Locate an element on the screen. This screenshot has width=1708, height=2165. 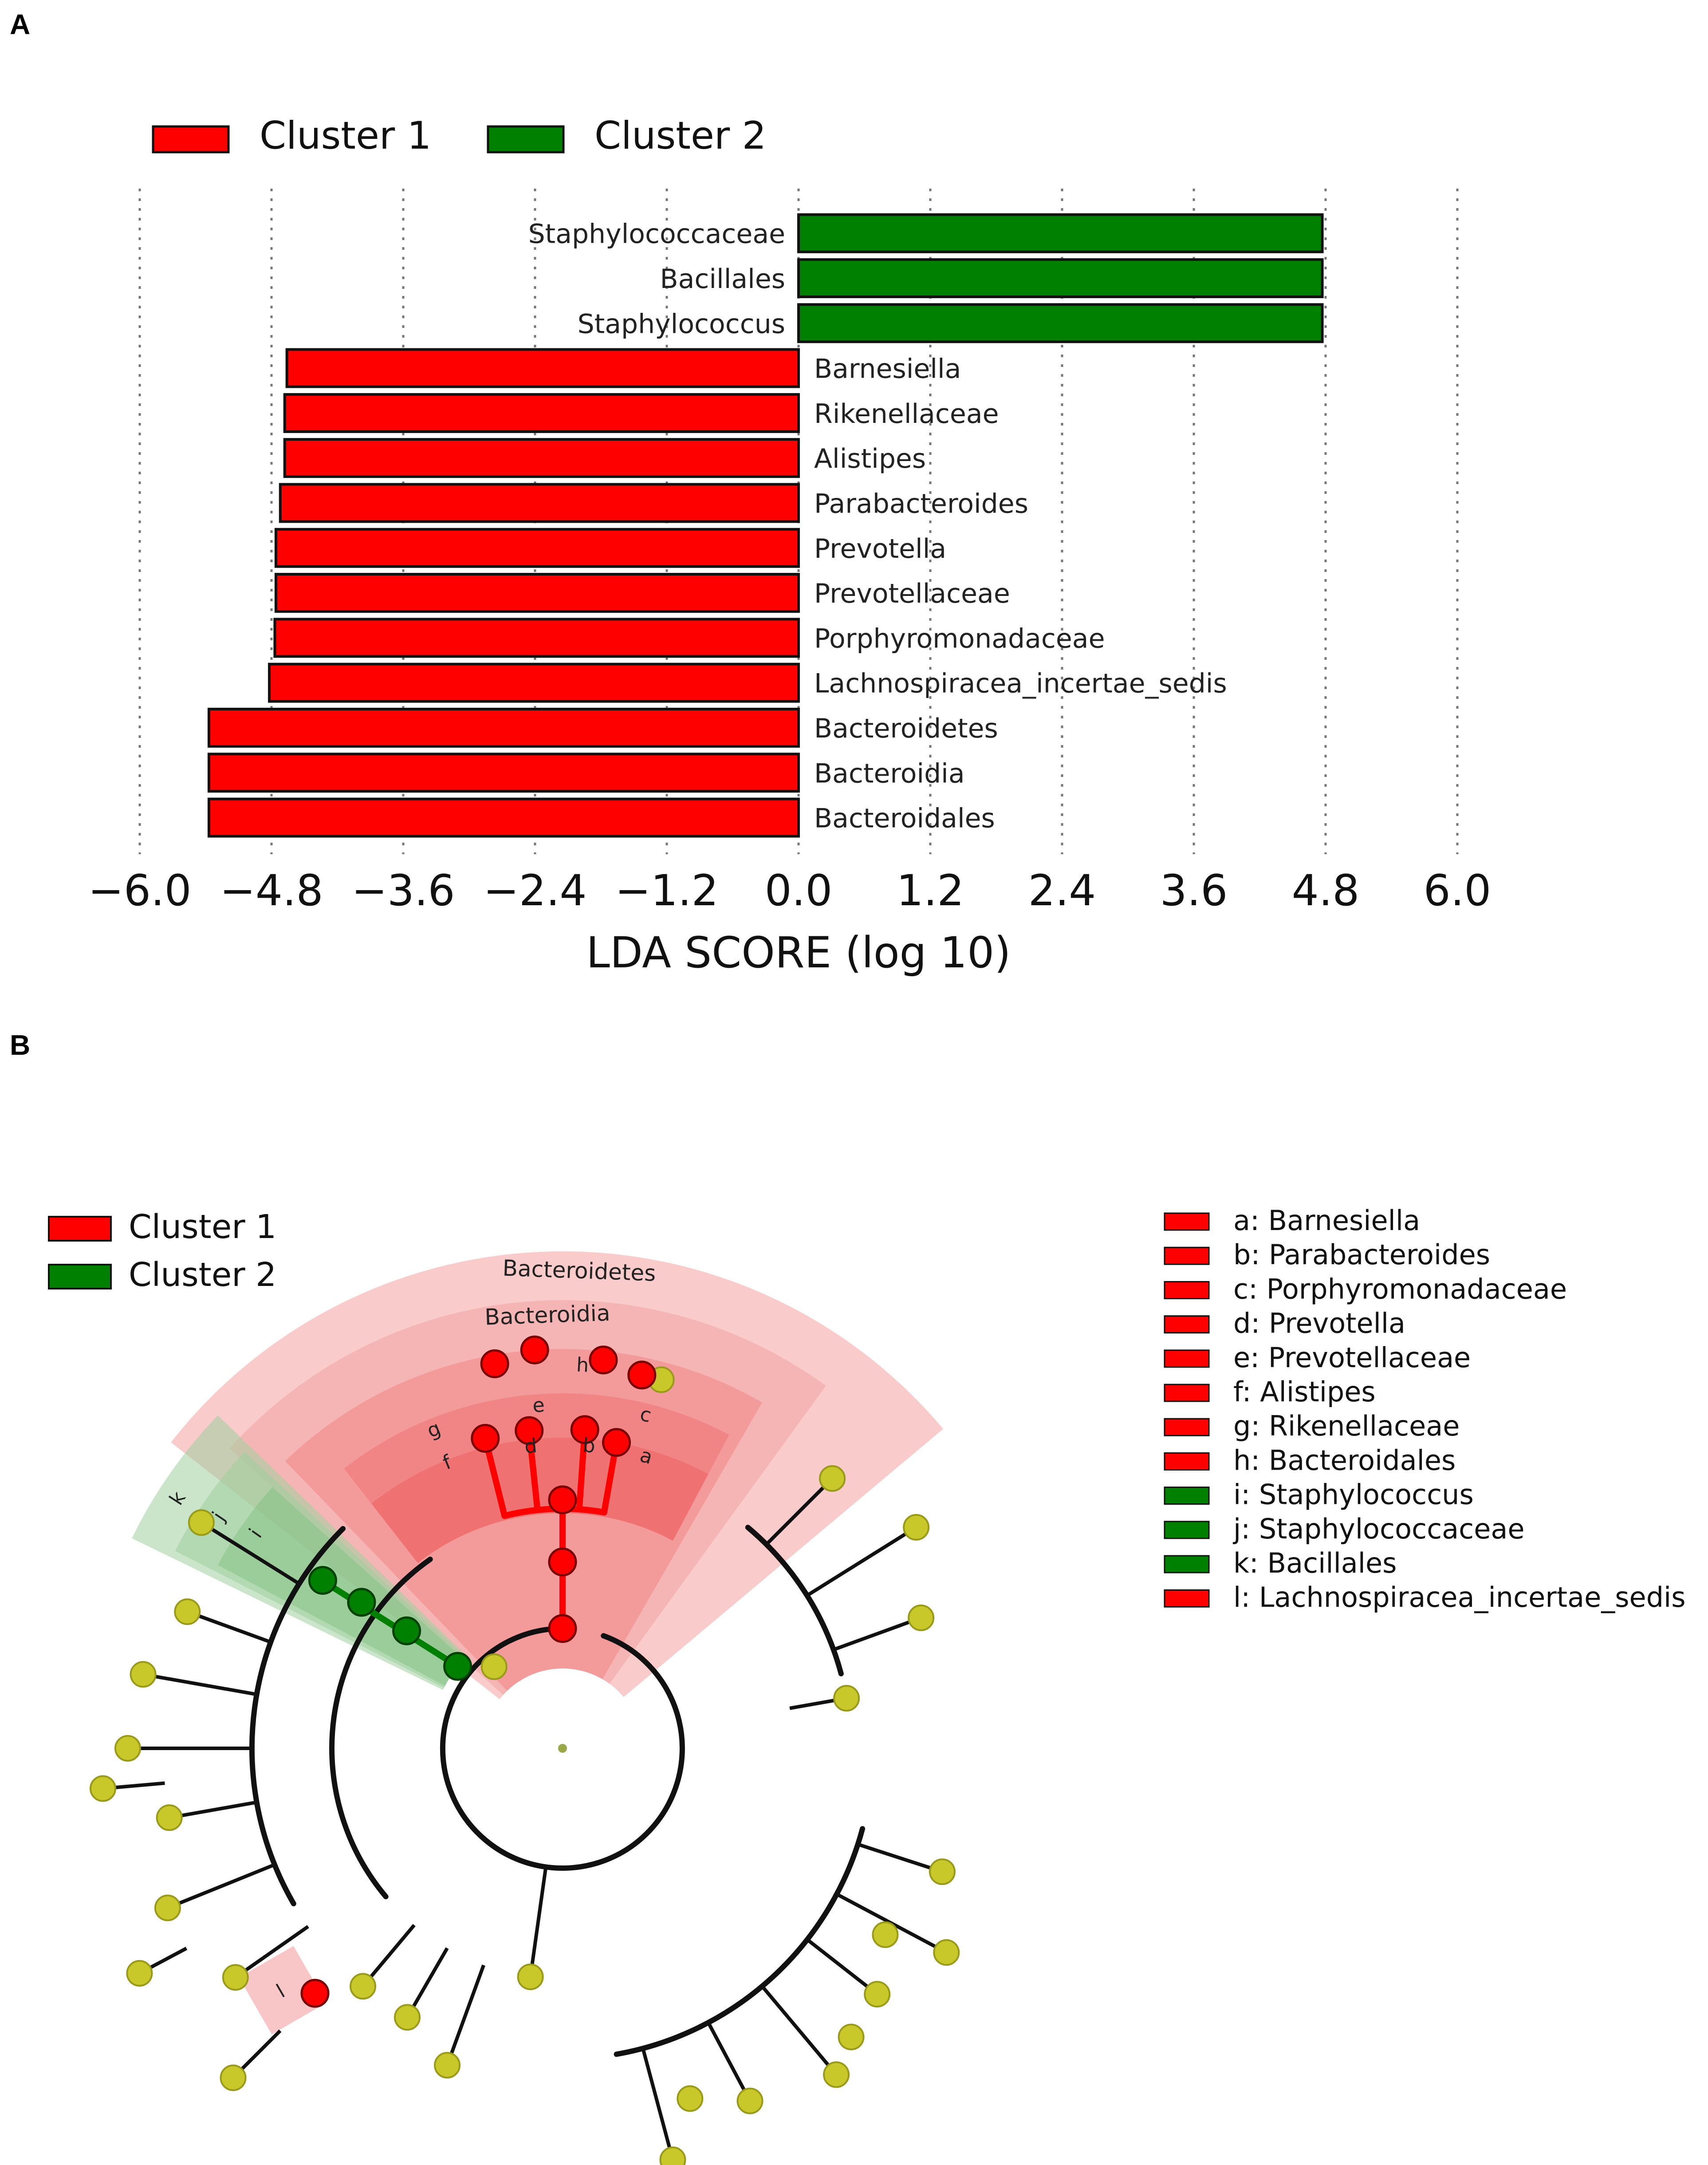
x-tick-label: −6.0 is located at coordinates (139, 890).